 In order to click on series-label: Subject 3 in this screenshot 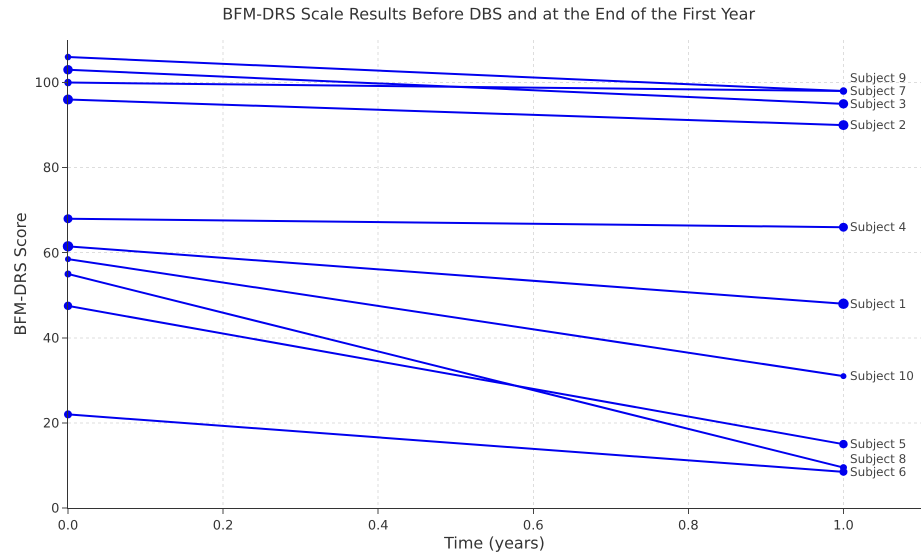, I will do `click(878, 104)`.